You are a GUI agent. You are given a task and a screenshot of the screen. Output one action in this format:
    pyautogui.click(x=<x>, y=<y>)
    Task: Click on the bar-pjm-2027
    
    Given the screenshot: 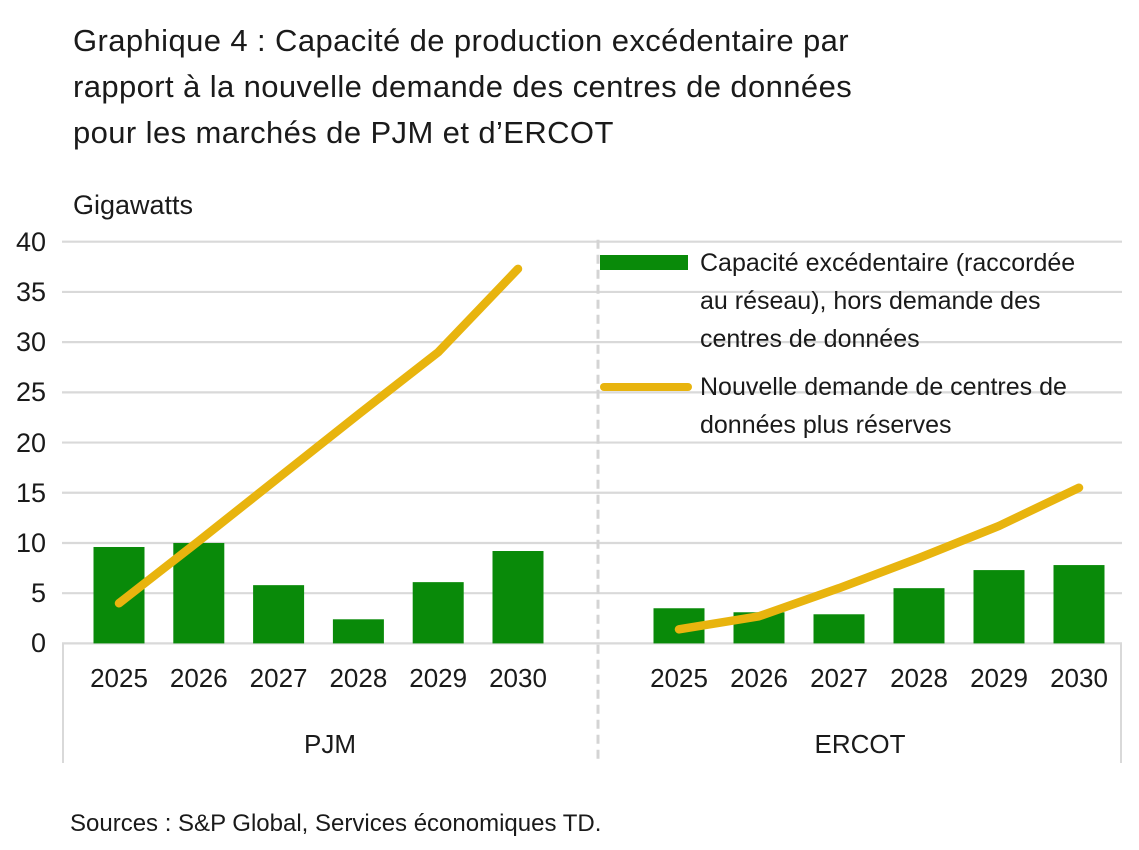 What is the action you would take?
    pyautogui.click(x=279, y=614)
    